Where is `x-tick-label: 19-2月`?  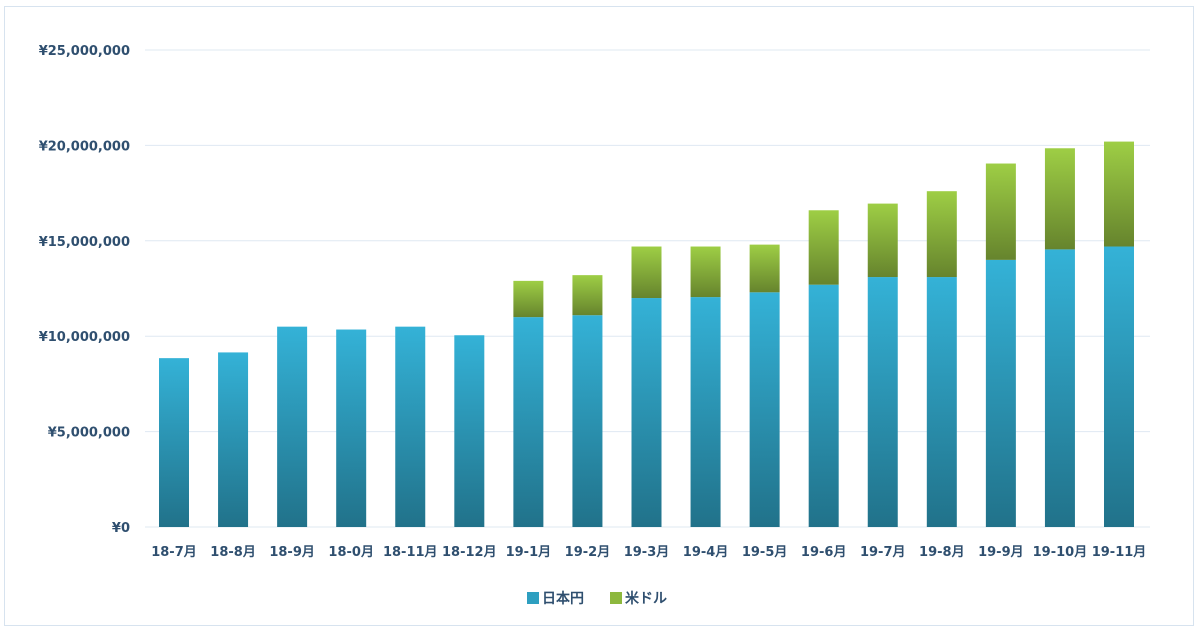 x-tick-label: 19-2月 is located at coordinates (588, 552).